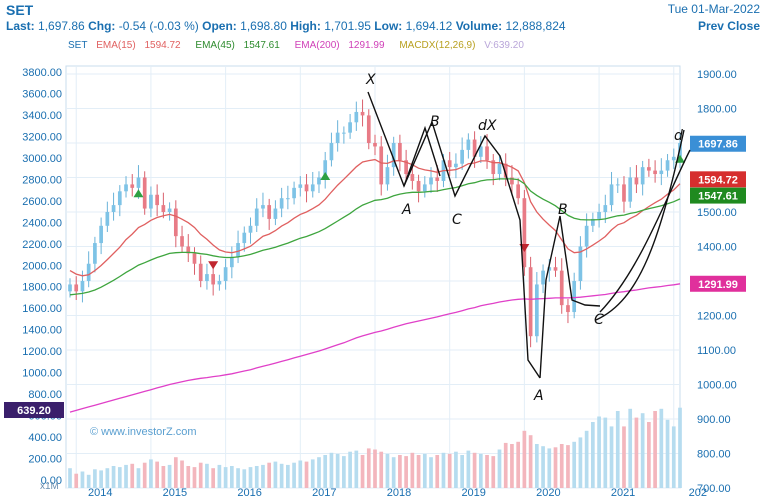 The image size is (768, 499). Describe the element at coordinates (162, 45) in the screenshot. I see `legend-ema15-value: 1594.72` at that location.